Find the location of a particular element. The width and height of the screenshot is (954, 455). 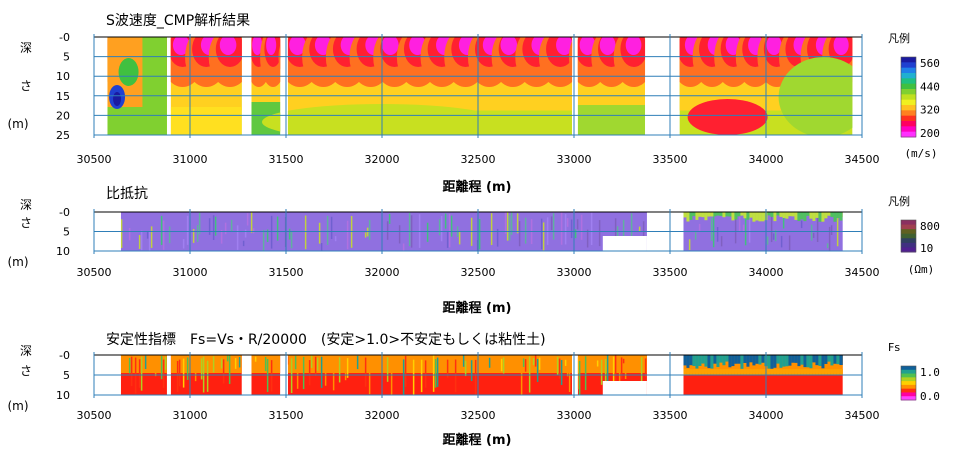

y-axis-label: (m) is located at coordinates (17, 262).